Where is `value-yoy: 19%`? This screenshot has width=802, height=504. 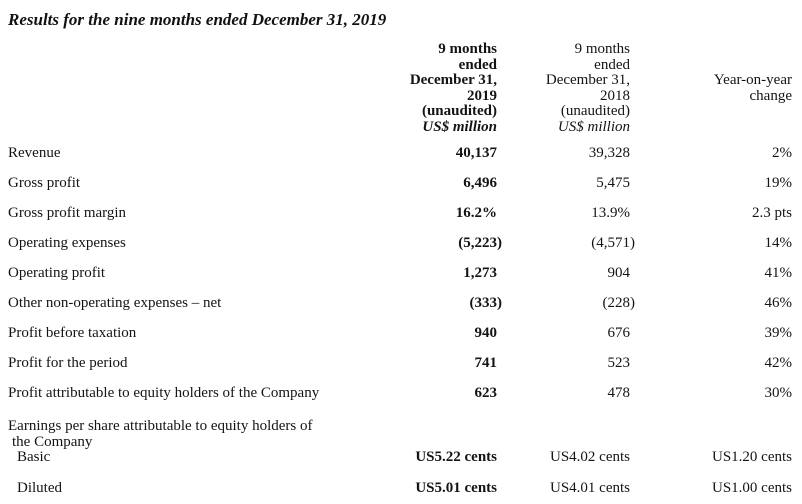
value-yoy: 19% is located at coordinates (778, 183).